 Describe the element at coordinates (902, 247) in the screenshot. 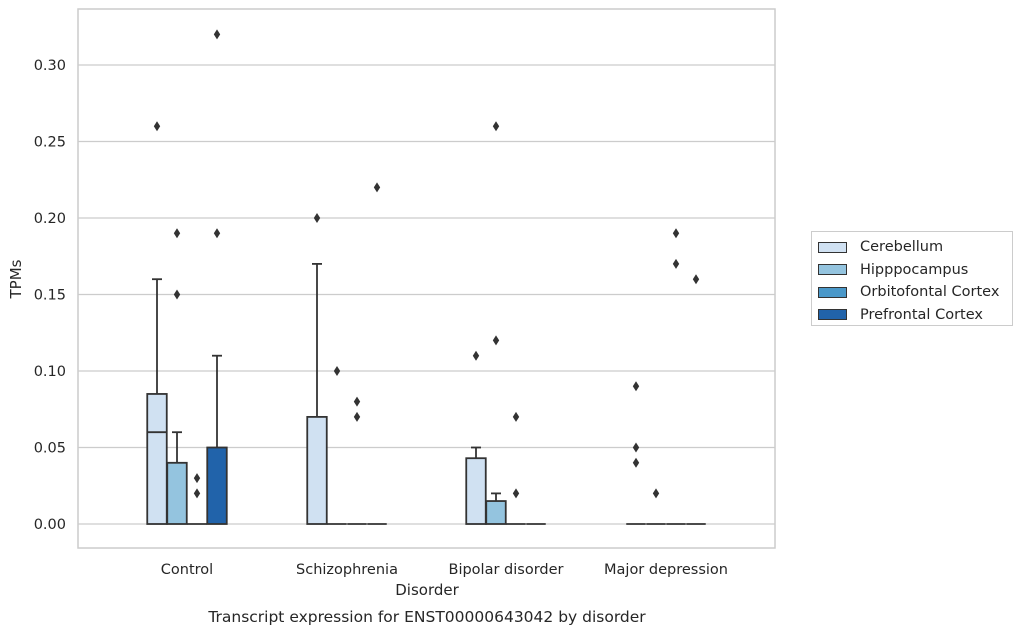

I see `legend-label: Cerebellum` at that location.